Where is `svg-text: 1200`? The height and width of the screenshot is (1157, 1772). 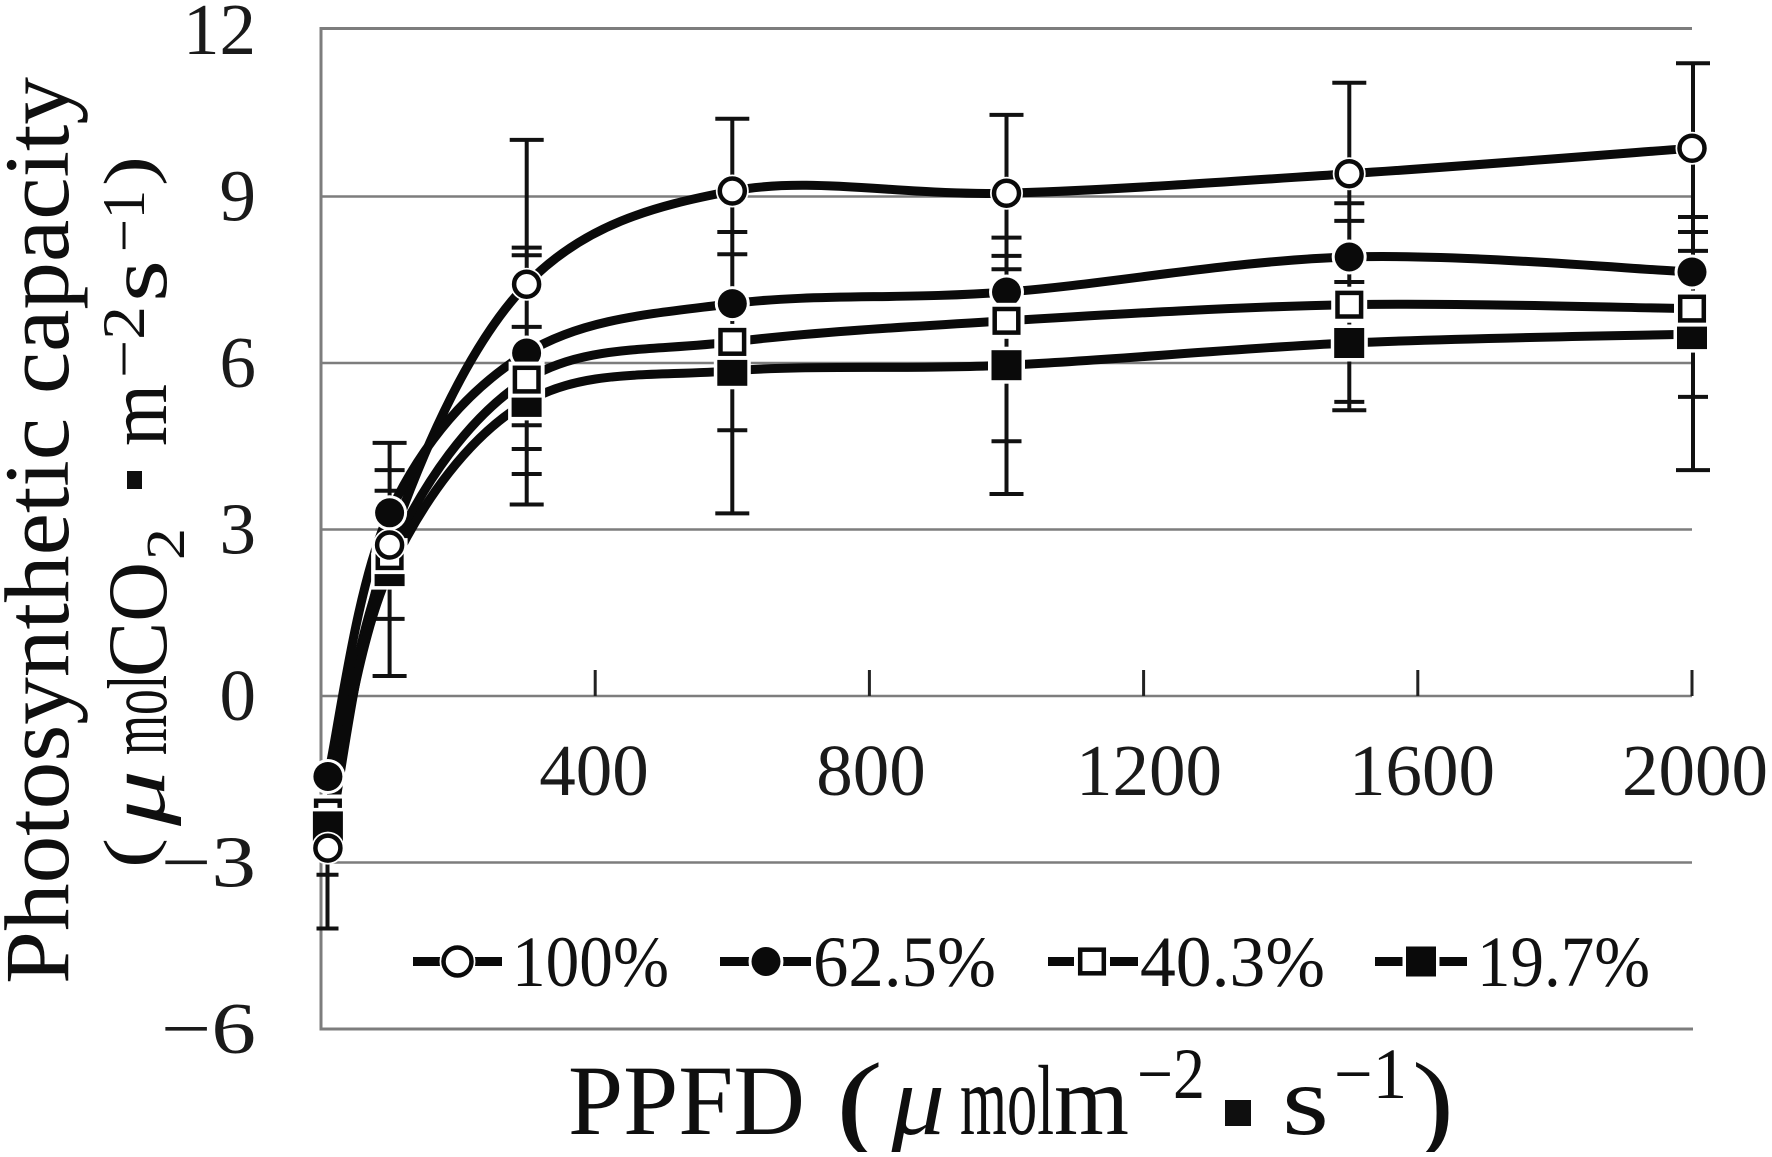
svg-text: 1200 is located at coordinates (1149, 770).